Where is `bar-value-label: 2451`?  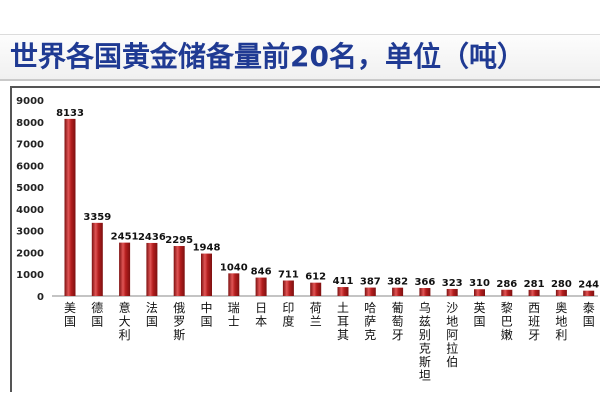
bar-value-label: 2451 is located at coordinates (125, 237).